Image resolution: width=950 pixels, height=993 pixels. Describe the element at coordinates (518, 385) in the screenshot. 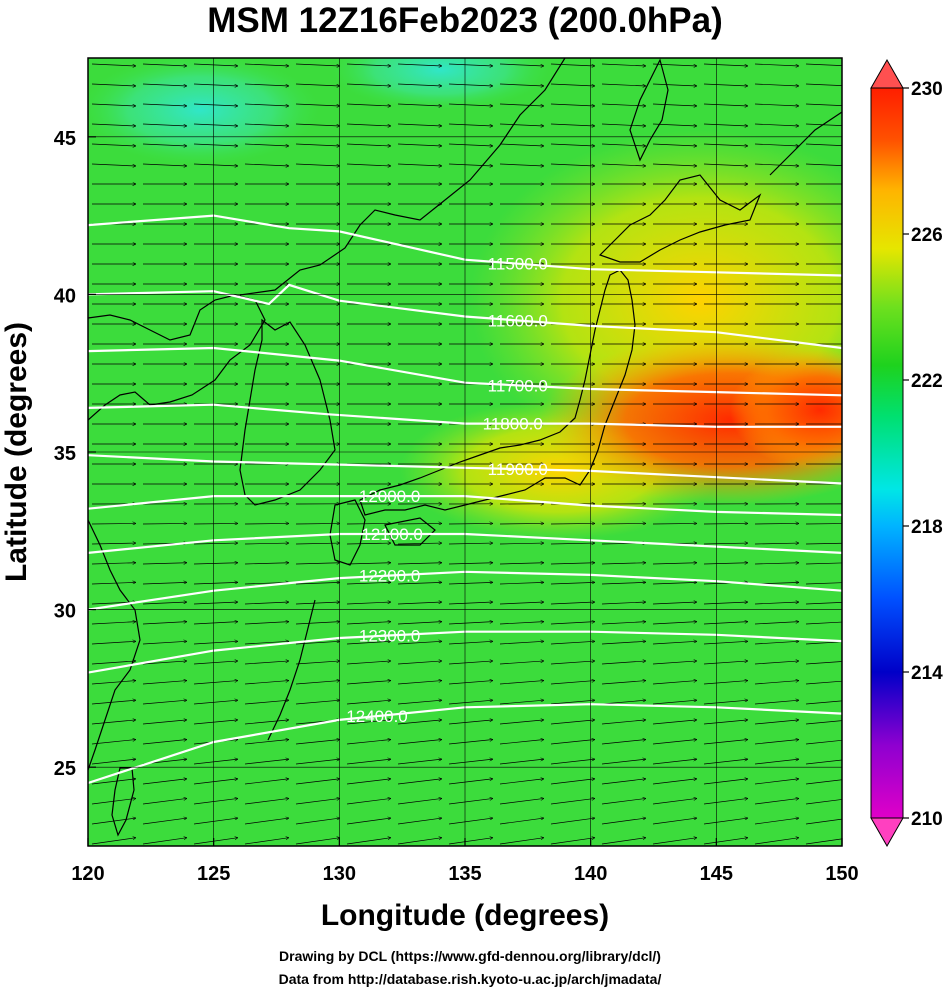

I see `contour-label: 11700.0` at that location.